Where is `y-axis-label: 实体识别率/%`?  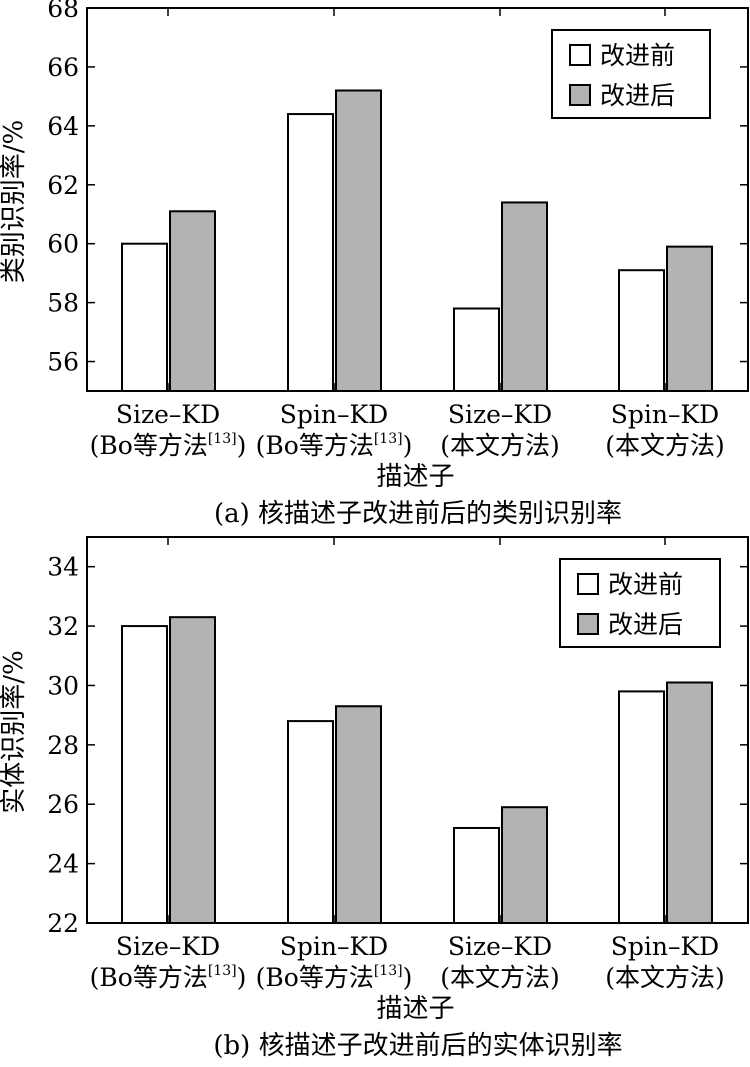 y-axis-label: 实体识别率/% is located at coordinates (14, 731).